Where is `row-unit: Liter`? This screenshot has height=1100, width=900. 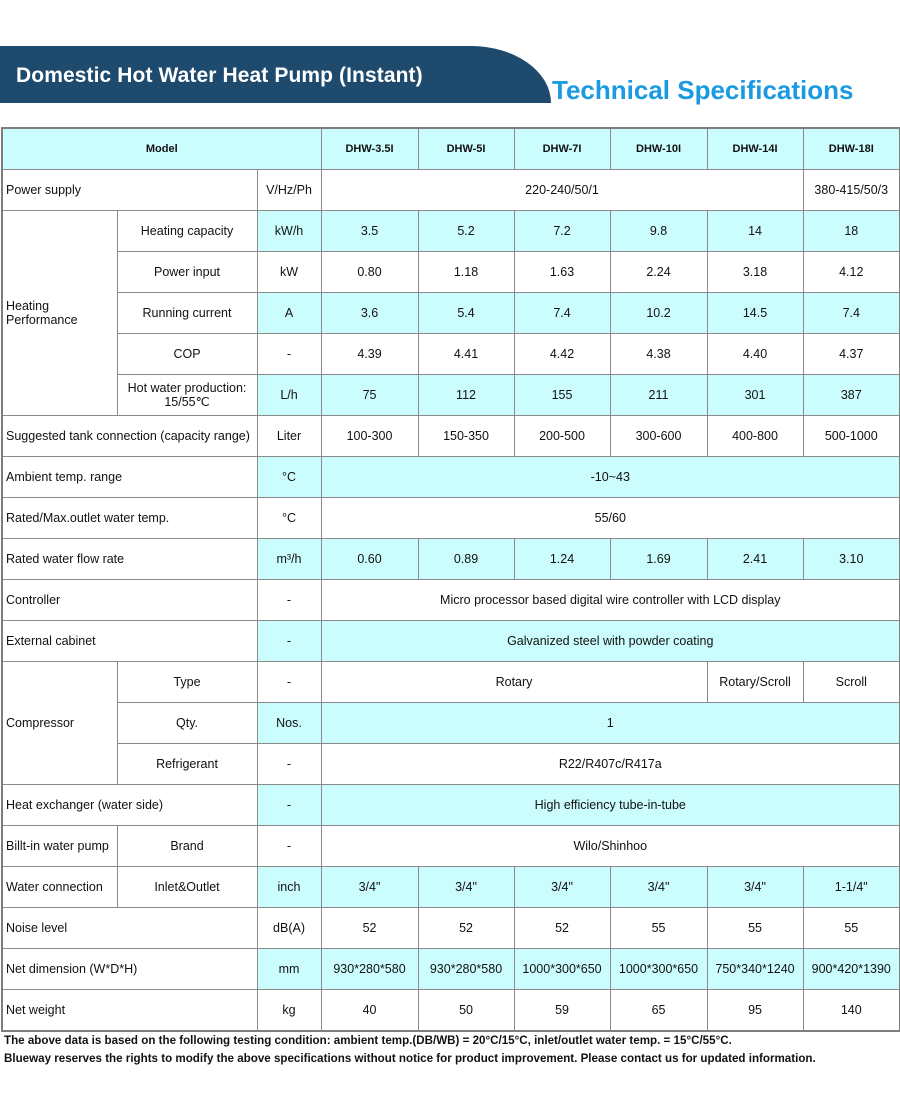 row-unit: Liter is located at coordinates (289, 436).